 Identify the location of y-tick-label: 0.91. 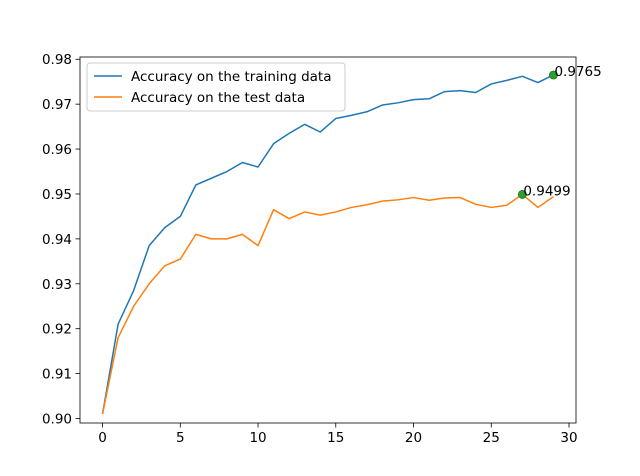
(57, 375).